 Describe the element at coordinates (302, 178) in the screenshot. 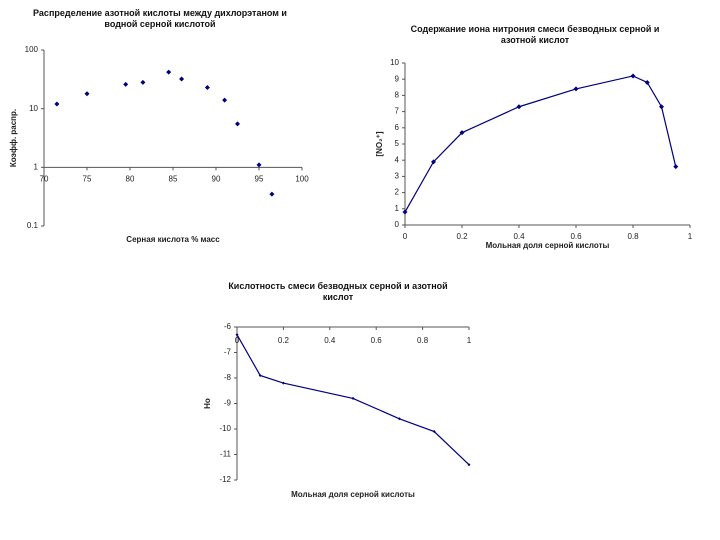

I see `x-tick-label: 100` at that location.